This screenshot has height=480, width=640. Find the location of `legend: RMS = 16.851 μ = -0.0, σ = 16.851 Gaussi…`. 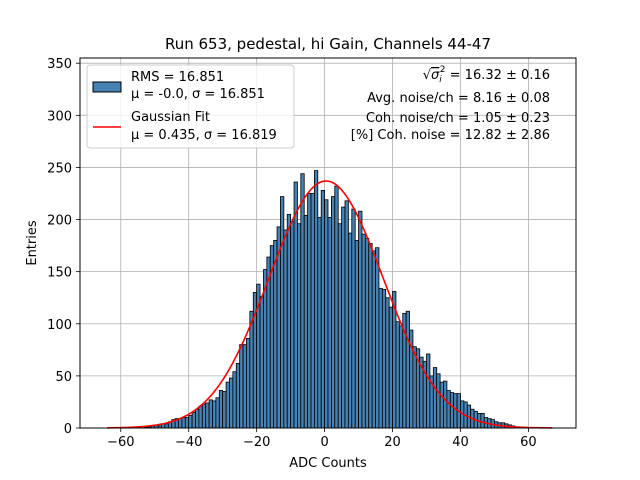

legend: RMS = 16.851 μ = -0.0, σ = 16.851 Gaussi… is located at coordinates (190, 106).